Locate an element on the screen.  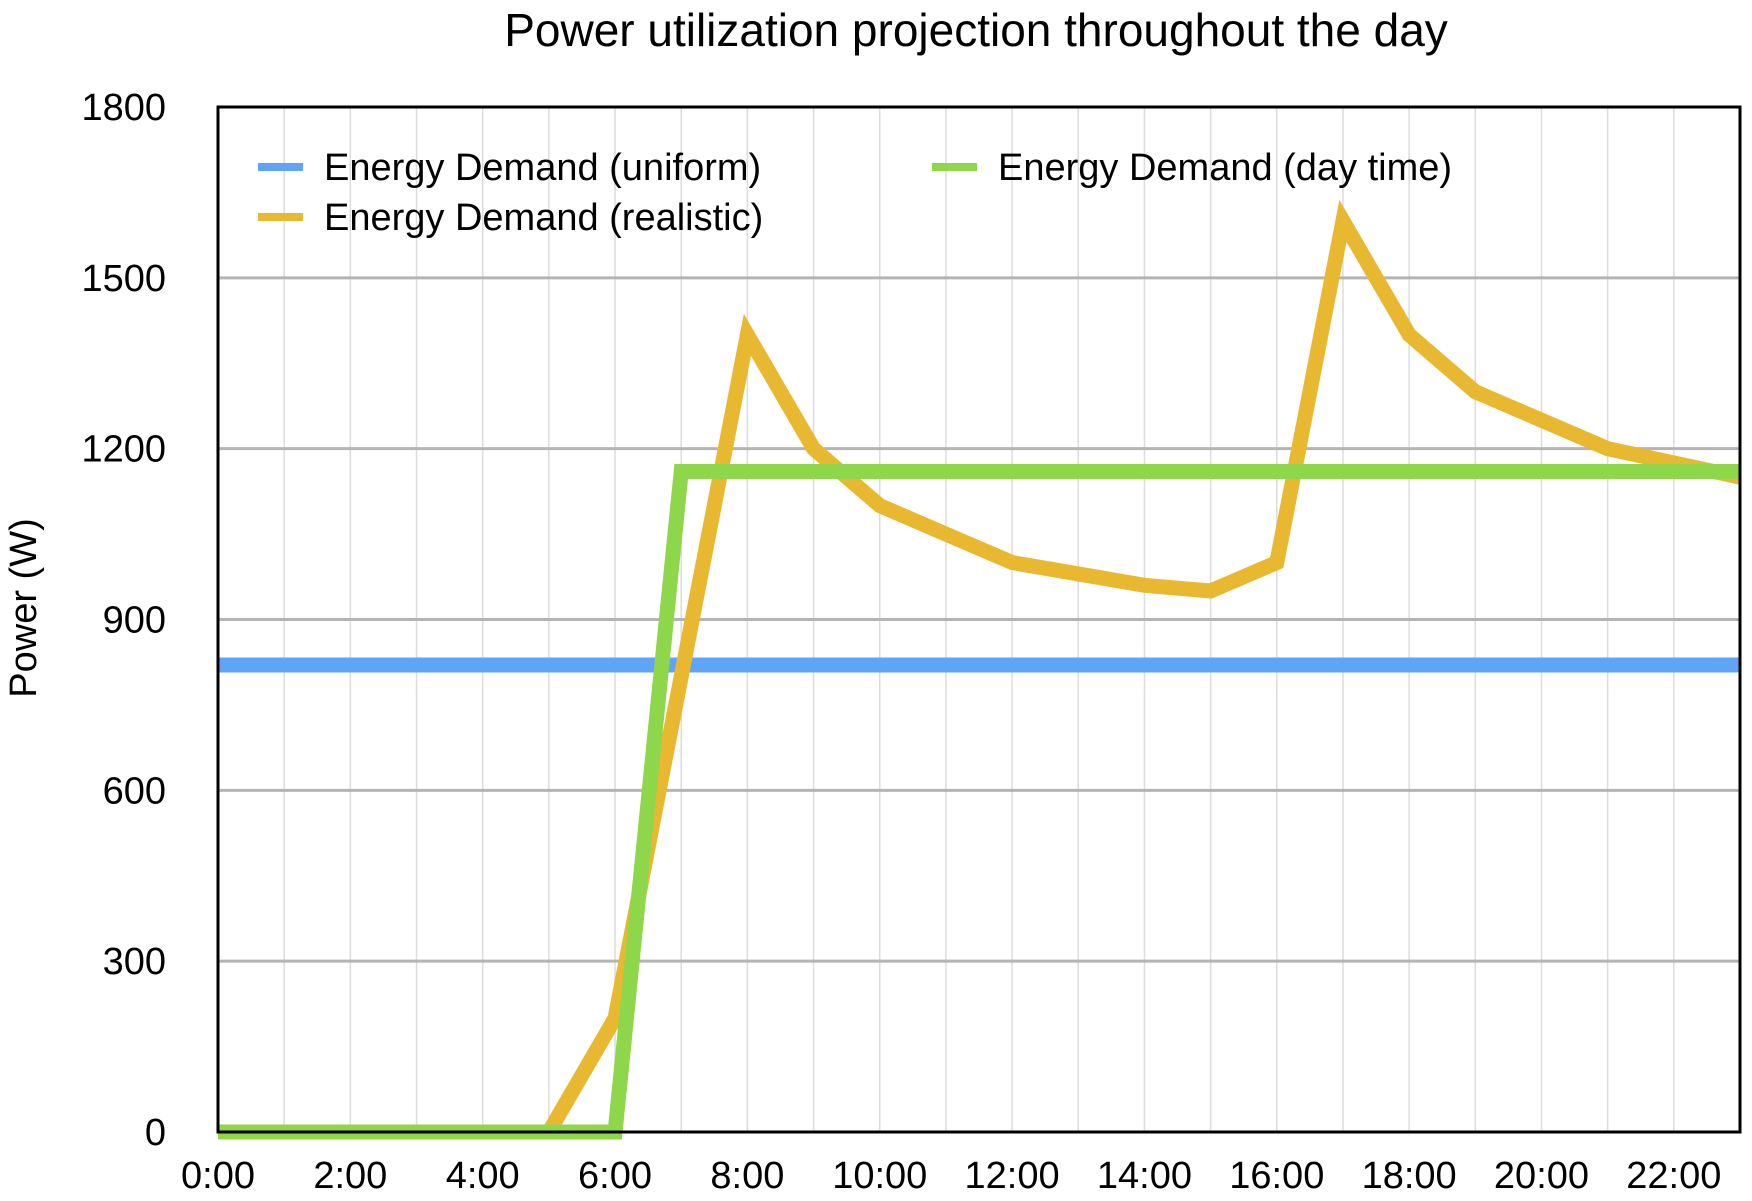
x-tick-label: 20:00 is located at coordinates (1541, 1176).